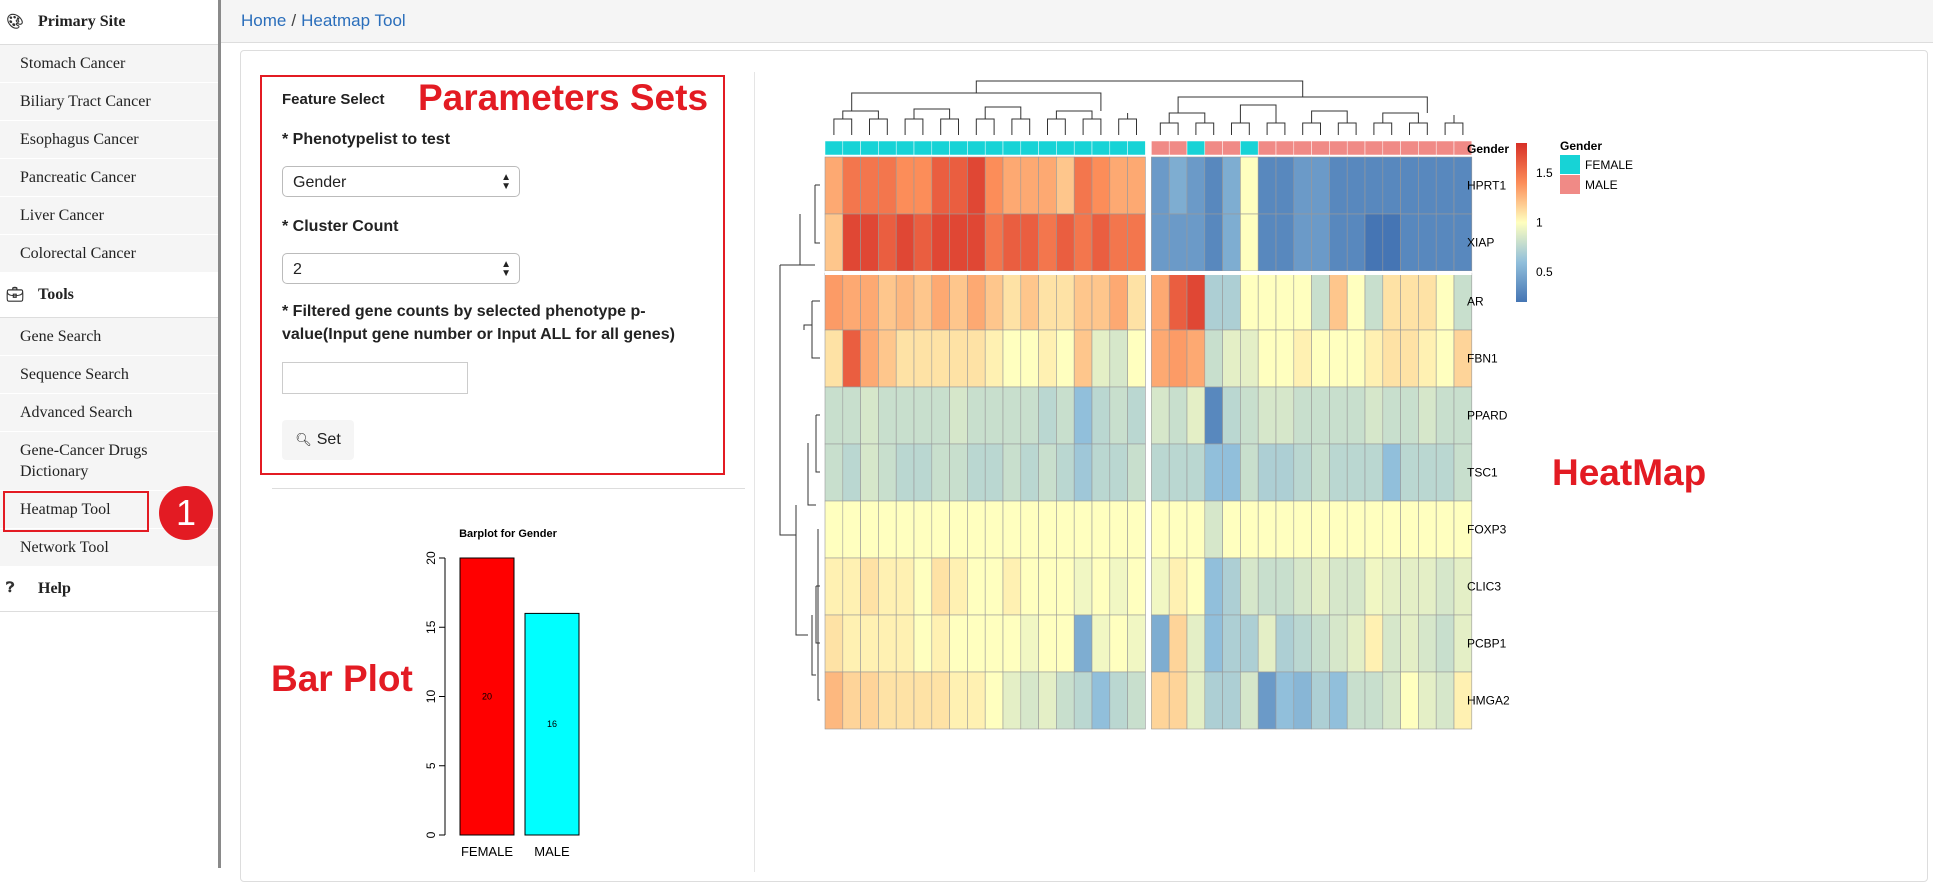 The height and width of the screenshot is (882, 1933). I want to click on cluster-count-select: 2 ▲ ▼, so click(401, 268).